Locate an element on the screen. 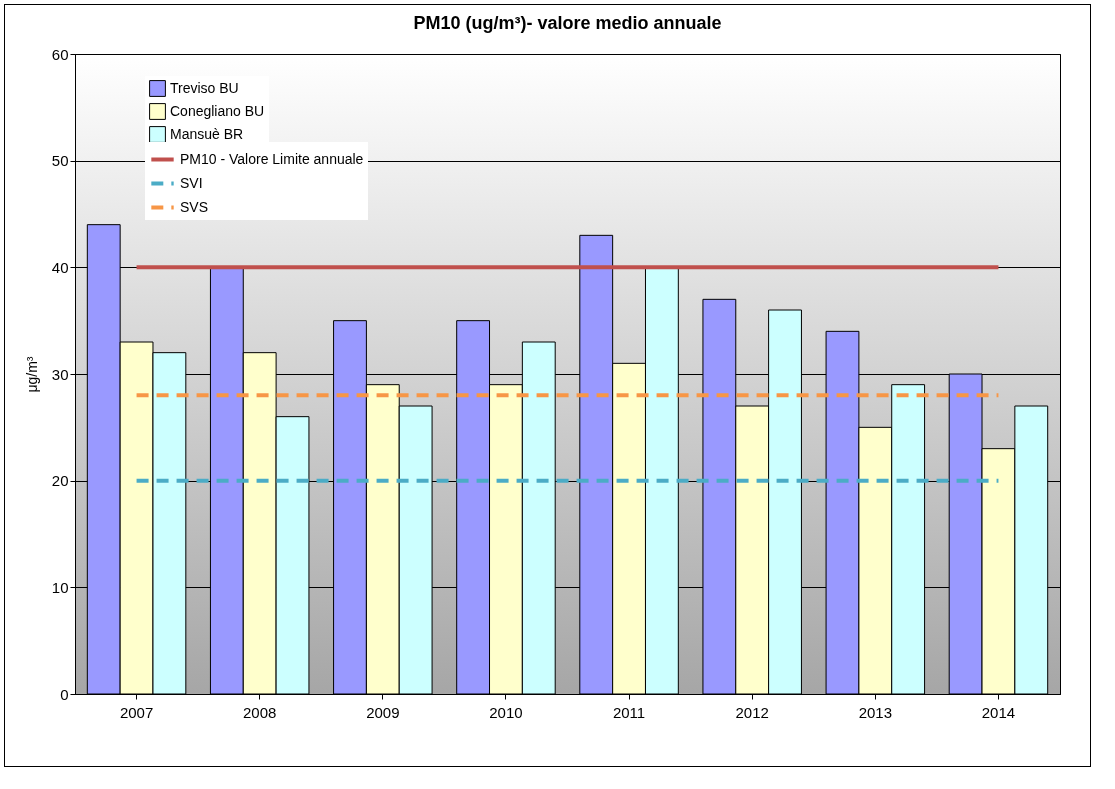 The height and width of the screenshot is (789, 1115). x-tick-label: 2010 is located at coordinates (506, 712).